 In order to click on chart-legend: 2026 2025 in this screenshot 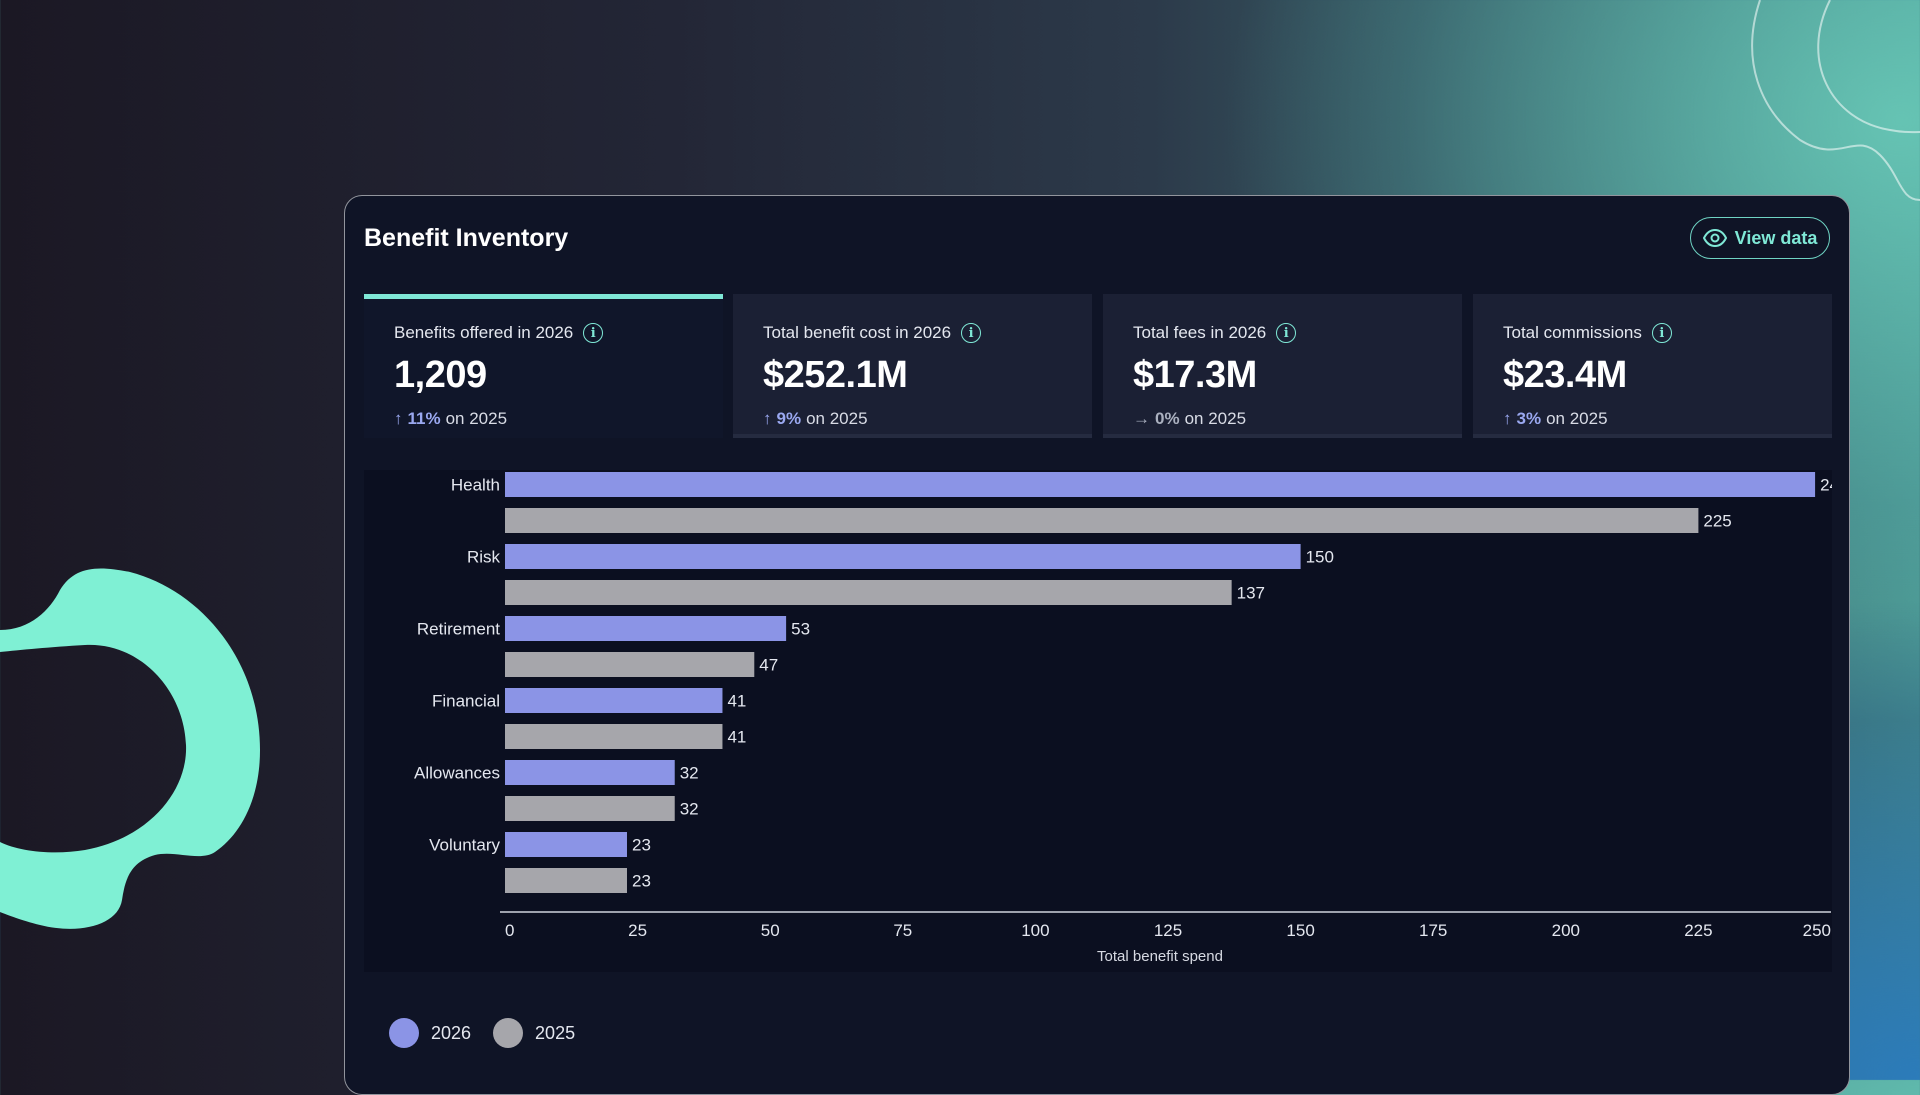, I will do `click(482, 1033)`.